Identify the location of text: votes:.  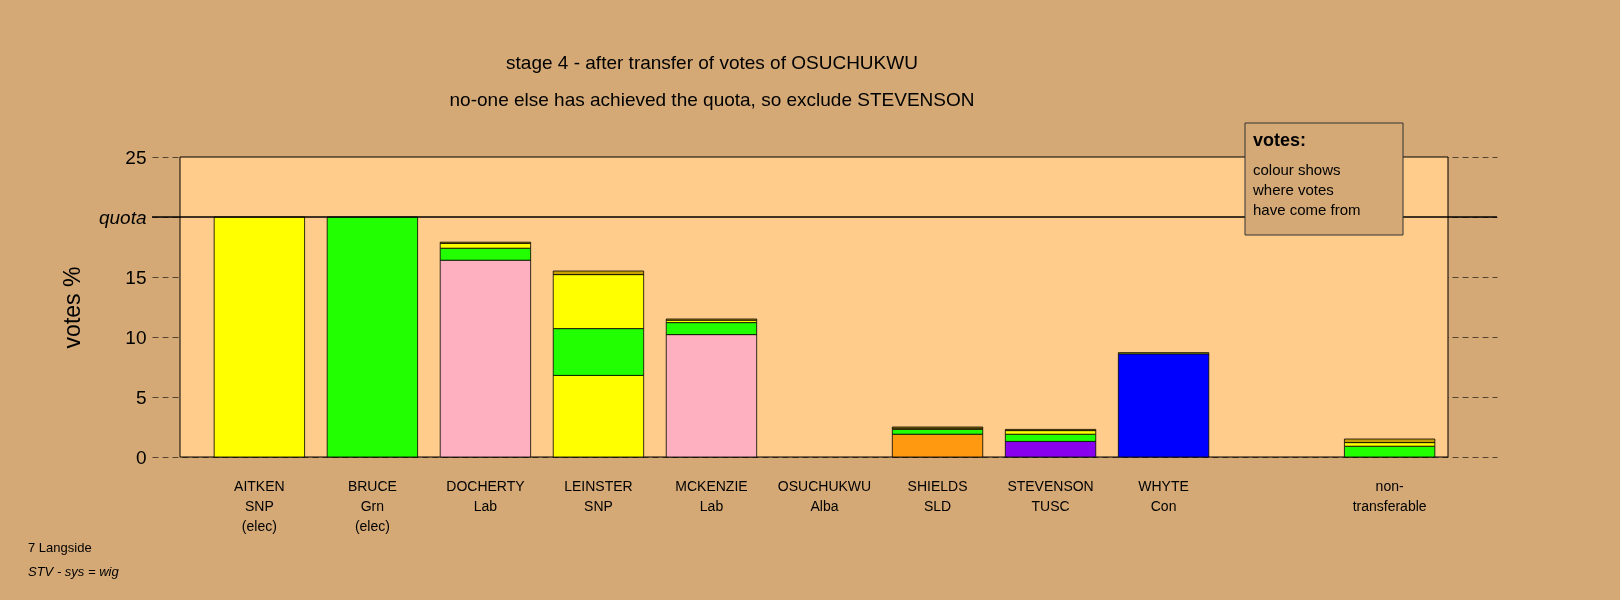
(1280, 140).